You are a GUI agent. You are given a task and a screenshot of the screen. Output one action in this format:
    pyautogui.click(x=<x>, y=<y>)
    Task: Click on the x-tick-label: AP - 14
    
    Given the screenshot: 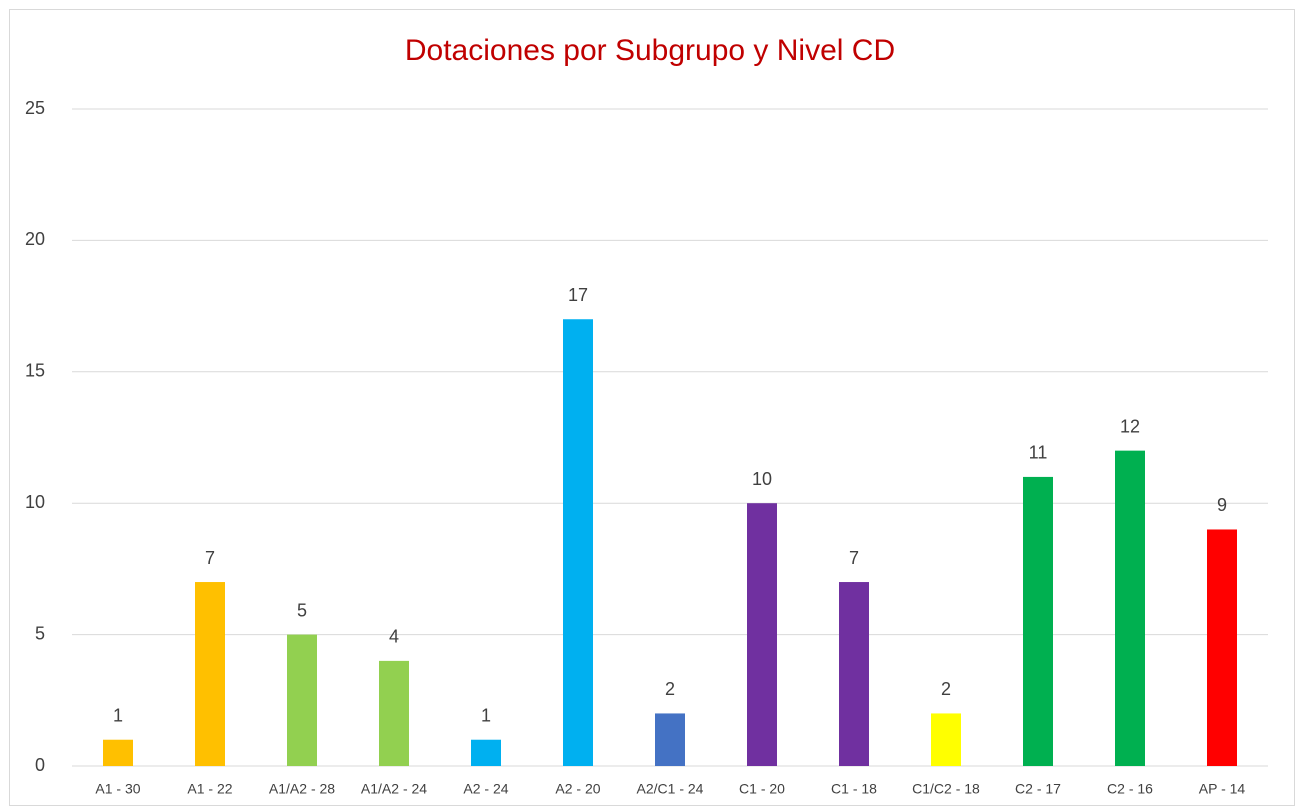 What is the action you would take?
    pyautogui.click(x=1222, y=789)
    